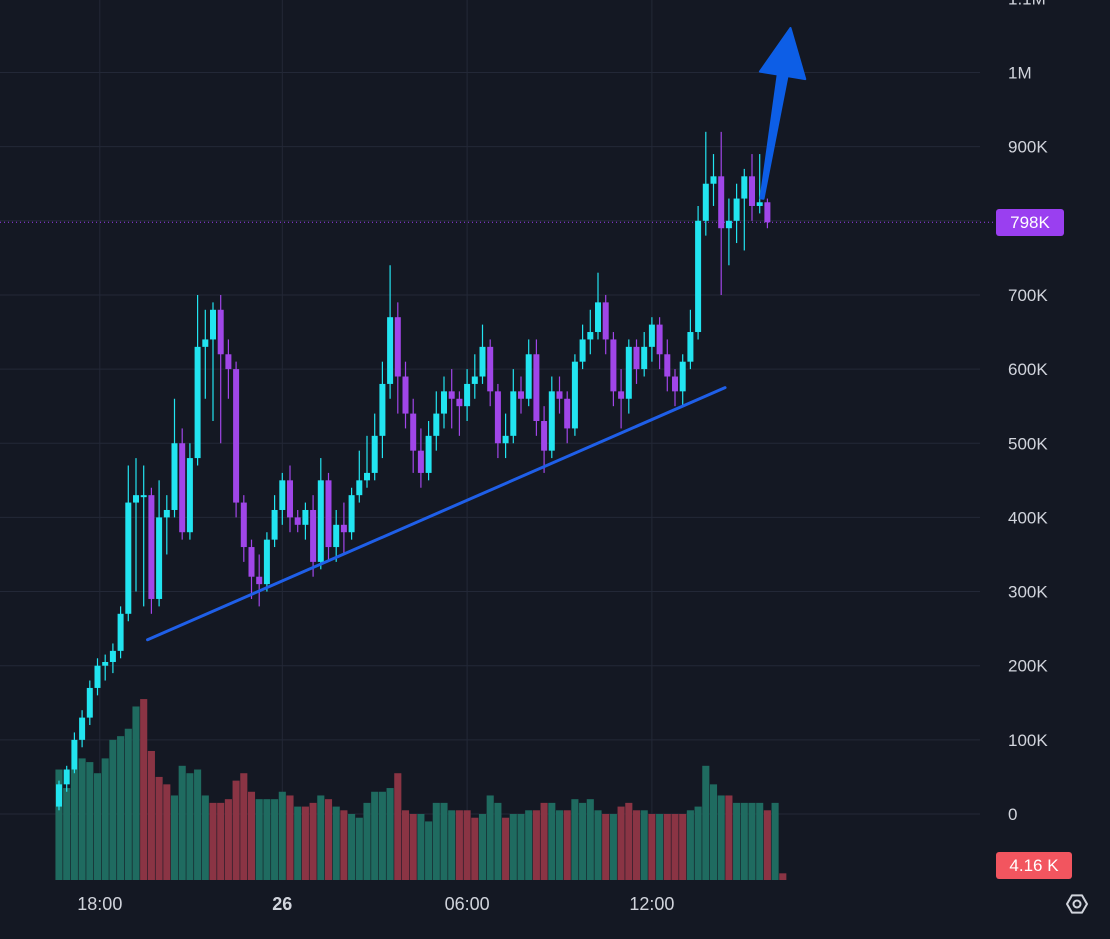 The width and height of the screenshot is (1110, 939). What do you see at coordinates (1028, 517) in the screenshot?
I see `y-tick-label: 400K` at bounding box center [1028, 517].